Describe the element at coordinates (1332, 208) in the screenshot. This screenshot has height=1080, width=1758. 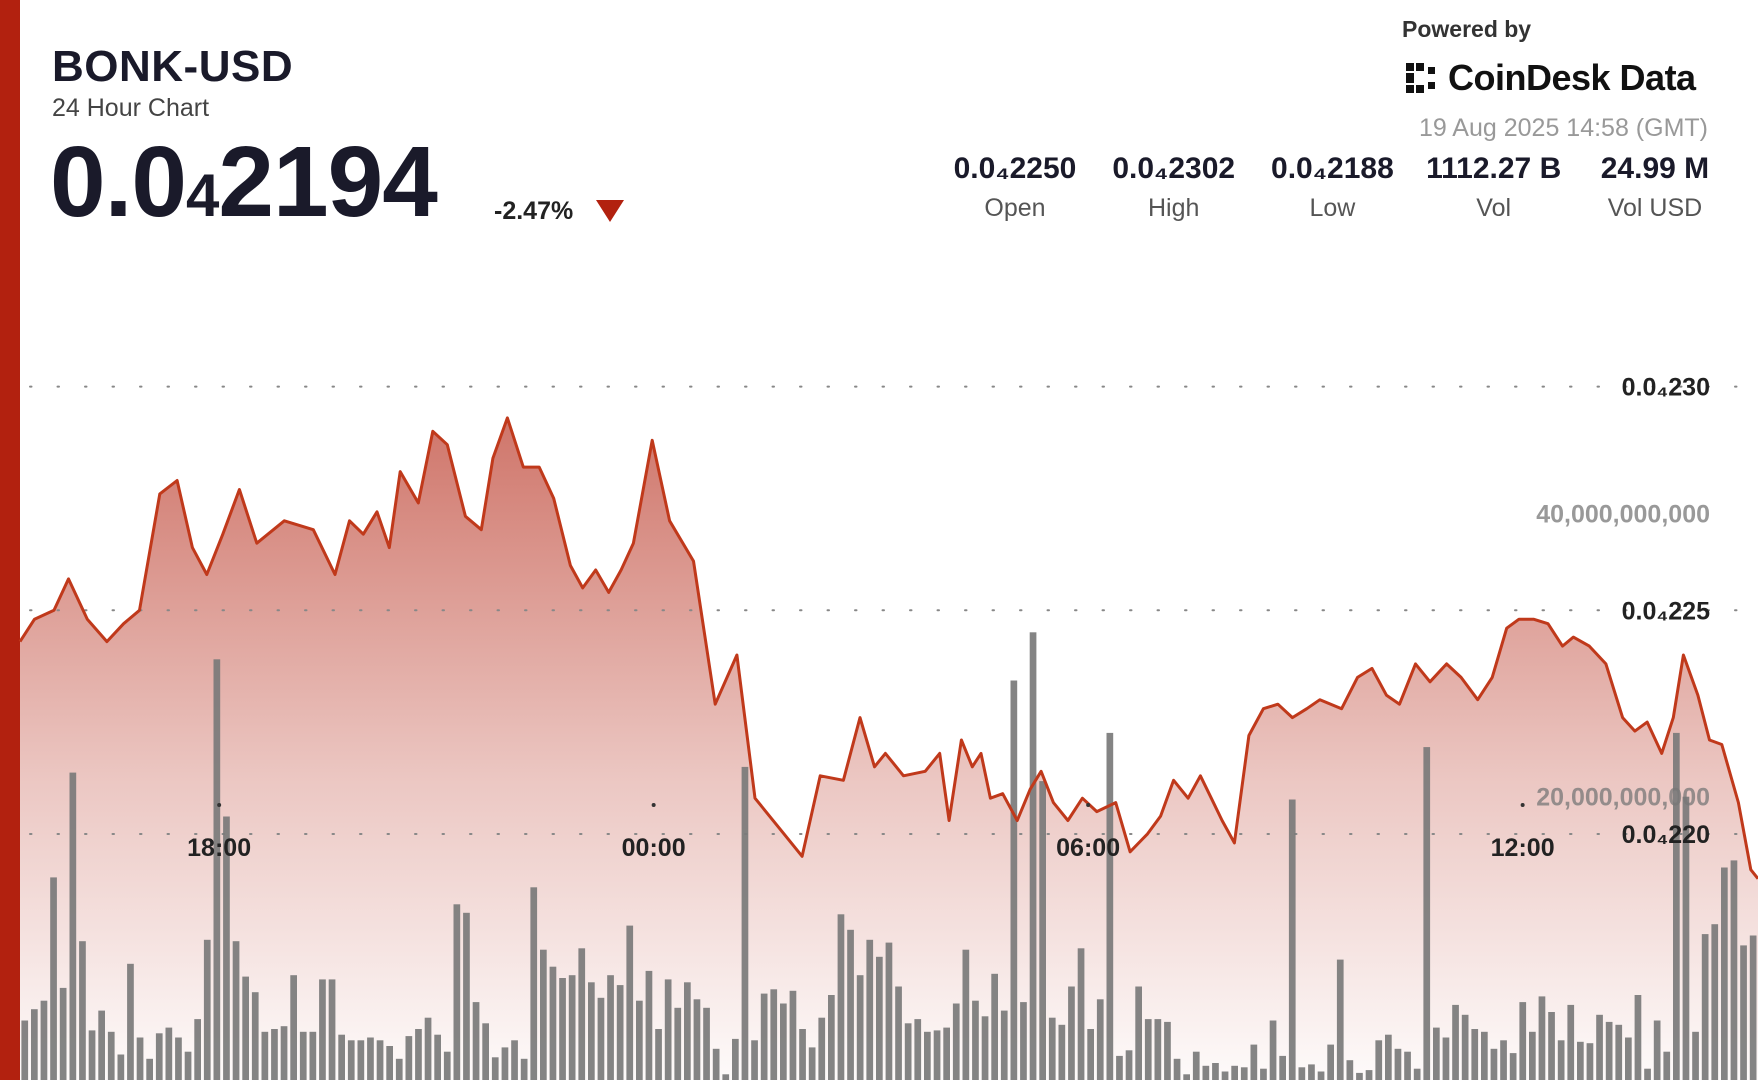
I see `stat-label: Low` at that location.